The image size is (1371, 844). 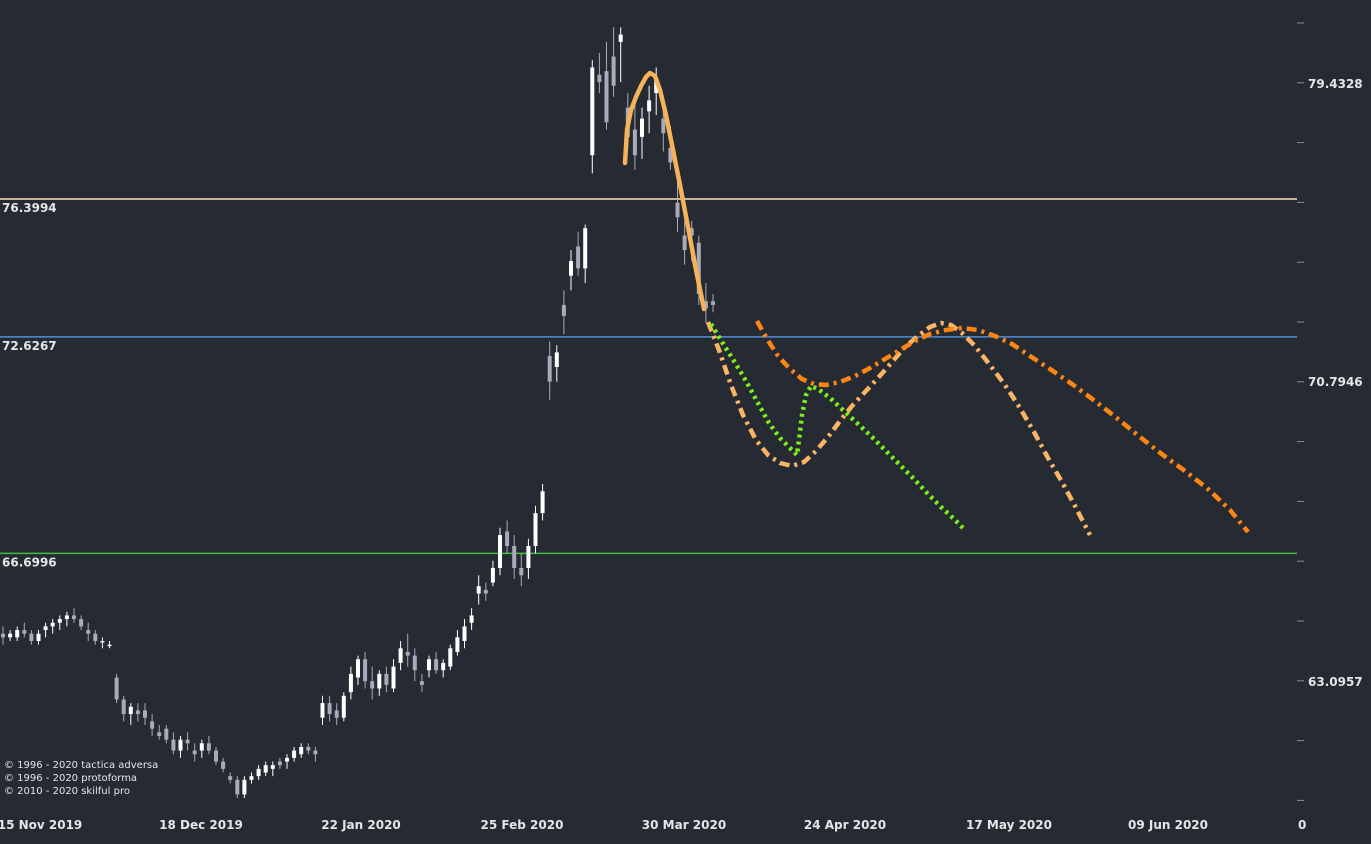 I want to click on x-tick-label: 15 Nov 2019, so click(x=41, y=825).